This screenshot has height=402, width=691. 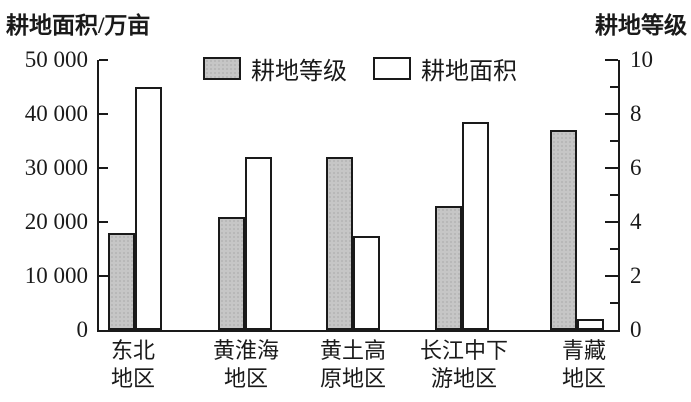 I want to click on left-axis-tick-label: 40 000, so click(x=56, y=113).